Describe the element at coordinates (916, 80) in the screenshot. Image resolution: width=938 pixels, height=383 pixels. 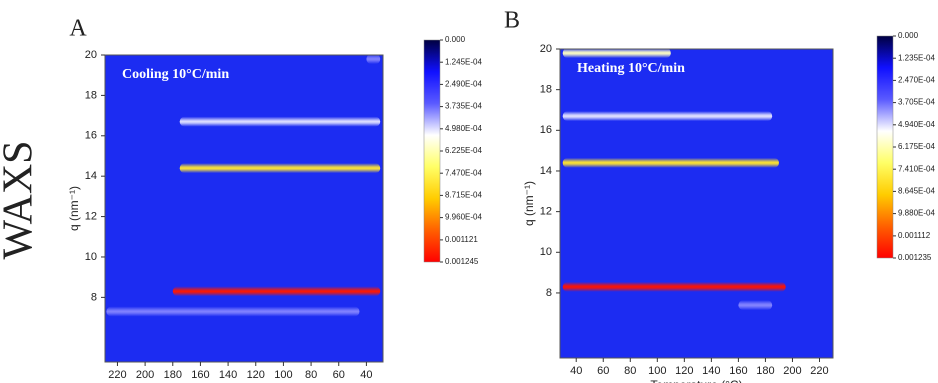
I see `colorbar-tick-label: 2.470E-04` at that location.